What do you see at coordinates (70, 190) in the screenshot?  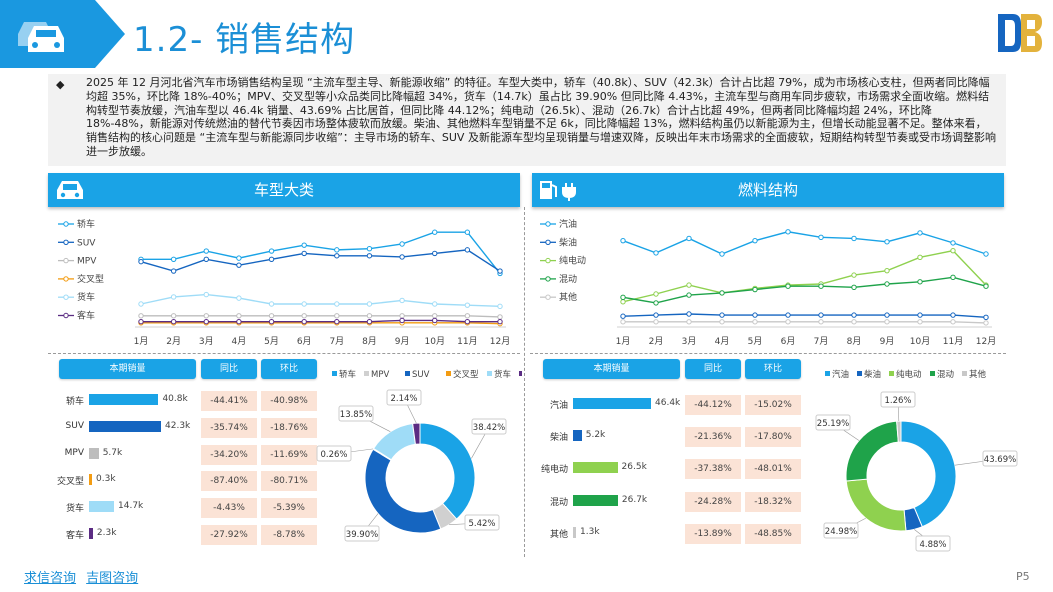 I see `car-icon` at bounding box center [70, 190].